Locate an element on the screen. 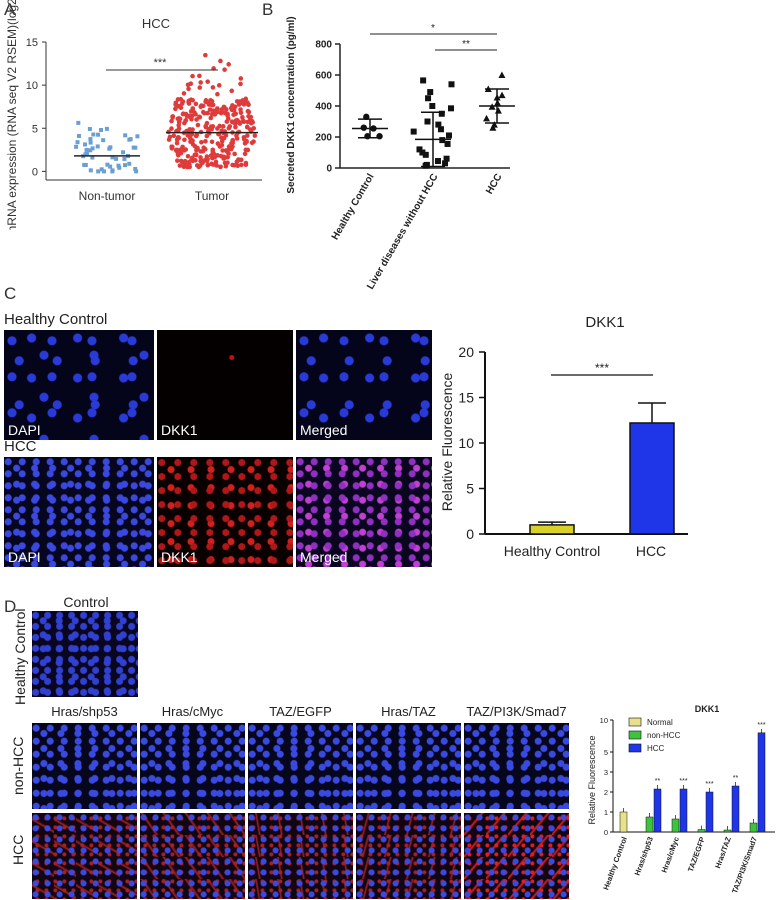  panel-label-d: D is located at coordinates (10, 606).